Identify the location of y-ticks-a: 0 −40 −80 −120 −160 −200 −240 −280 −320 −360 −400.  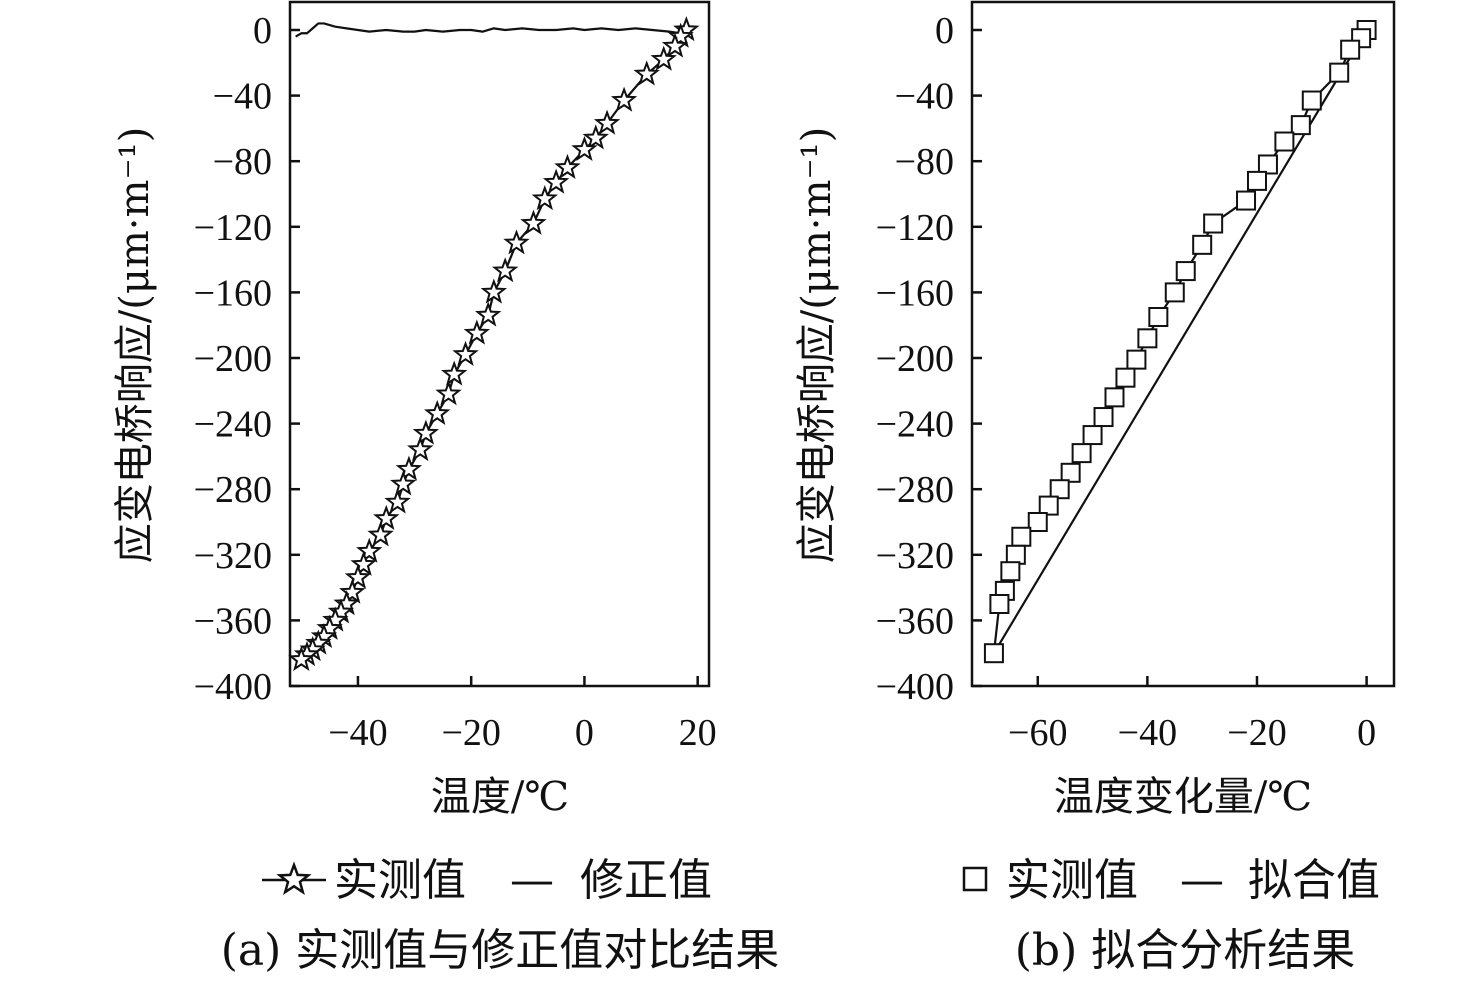
(247, 359).